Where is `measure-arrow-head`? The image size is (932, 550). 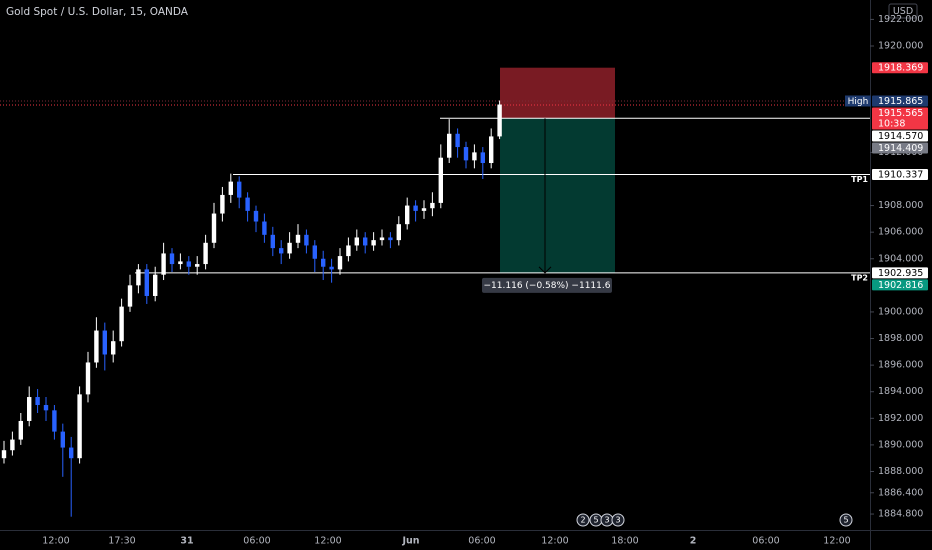
measure-arrow-head is located at coordinates (545, 270).